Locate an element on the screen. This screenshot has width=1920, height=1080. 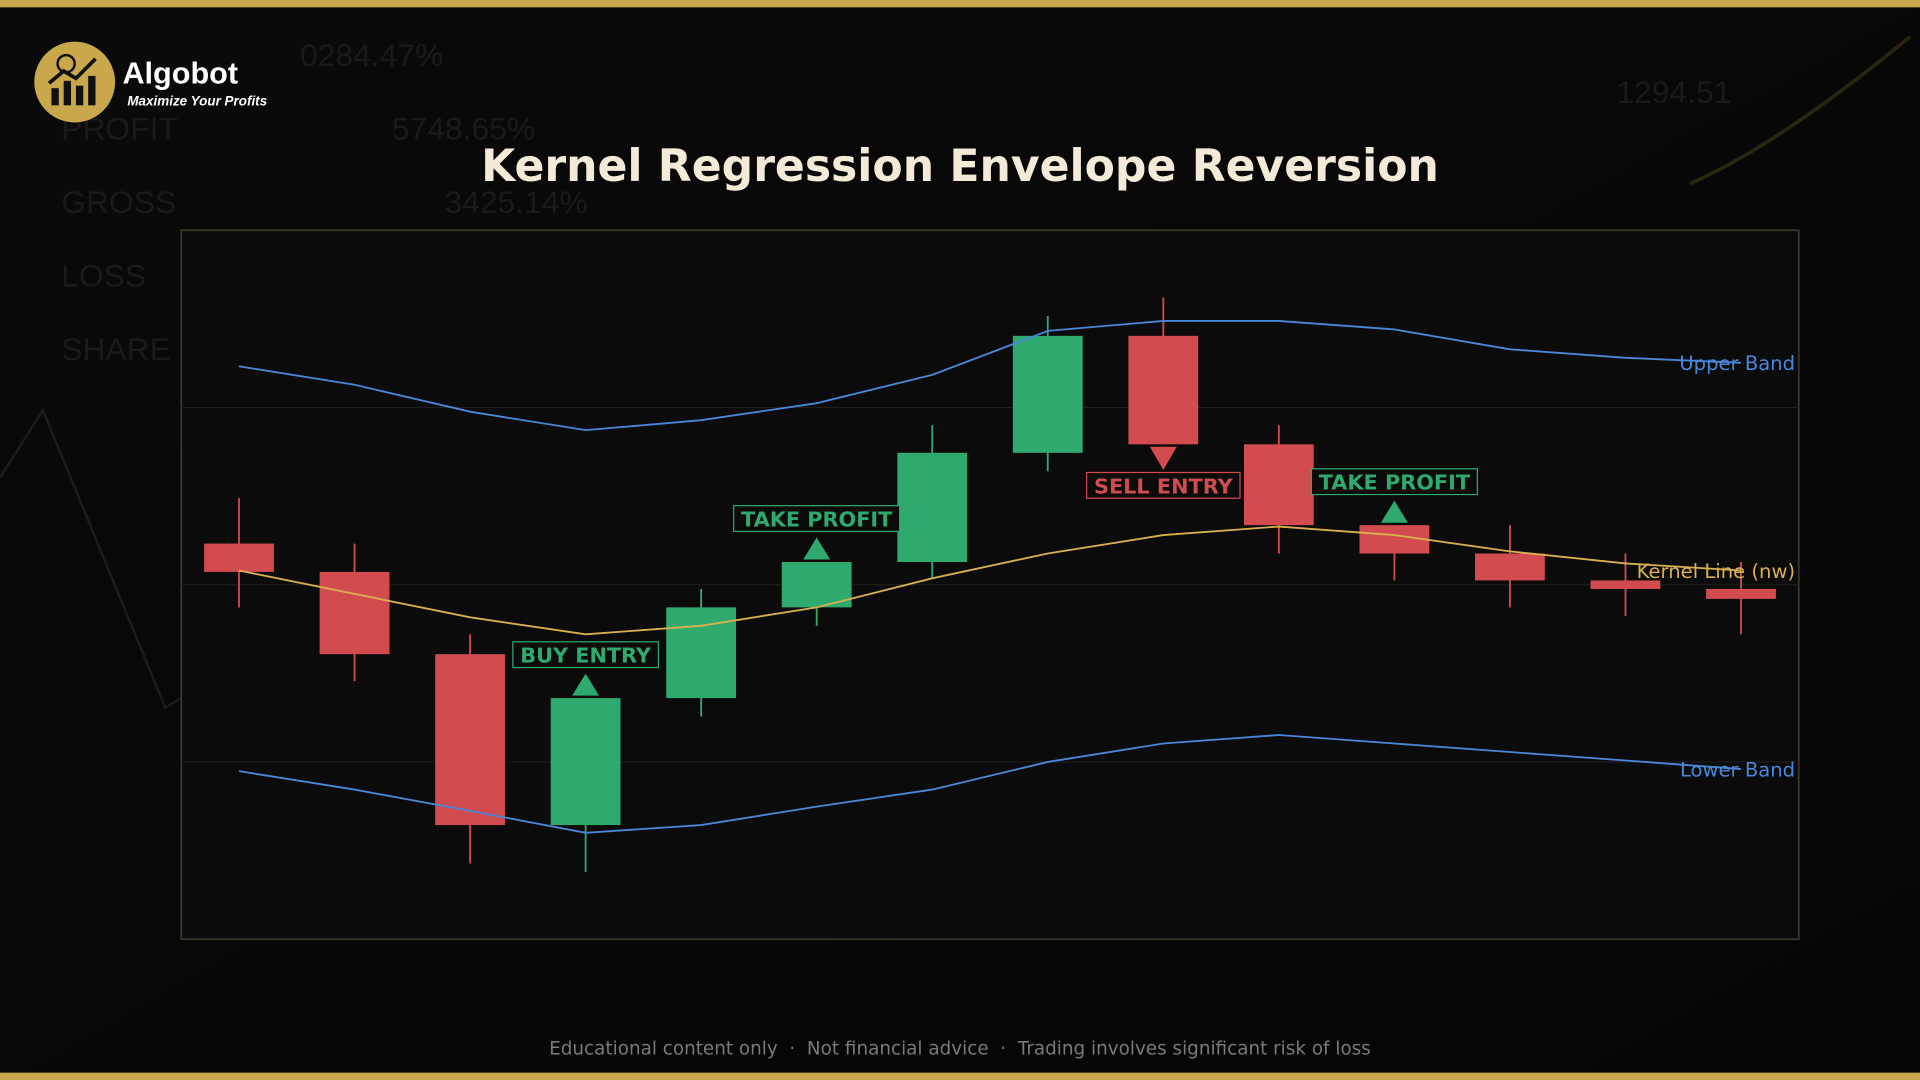
signal-label: SELL ENTRY is located at coordinates (1164, 486).